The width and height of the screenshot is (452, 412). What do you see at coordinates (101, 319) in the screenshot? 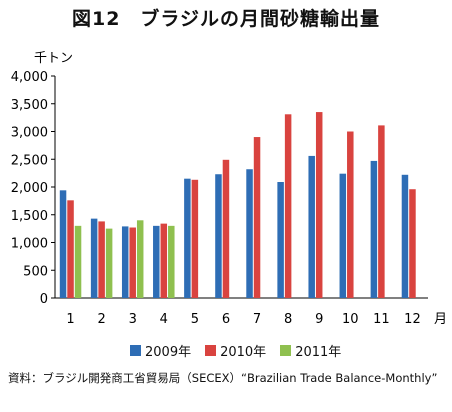
I see `x-tick-label: 2` at bounding box center [101, 319].